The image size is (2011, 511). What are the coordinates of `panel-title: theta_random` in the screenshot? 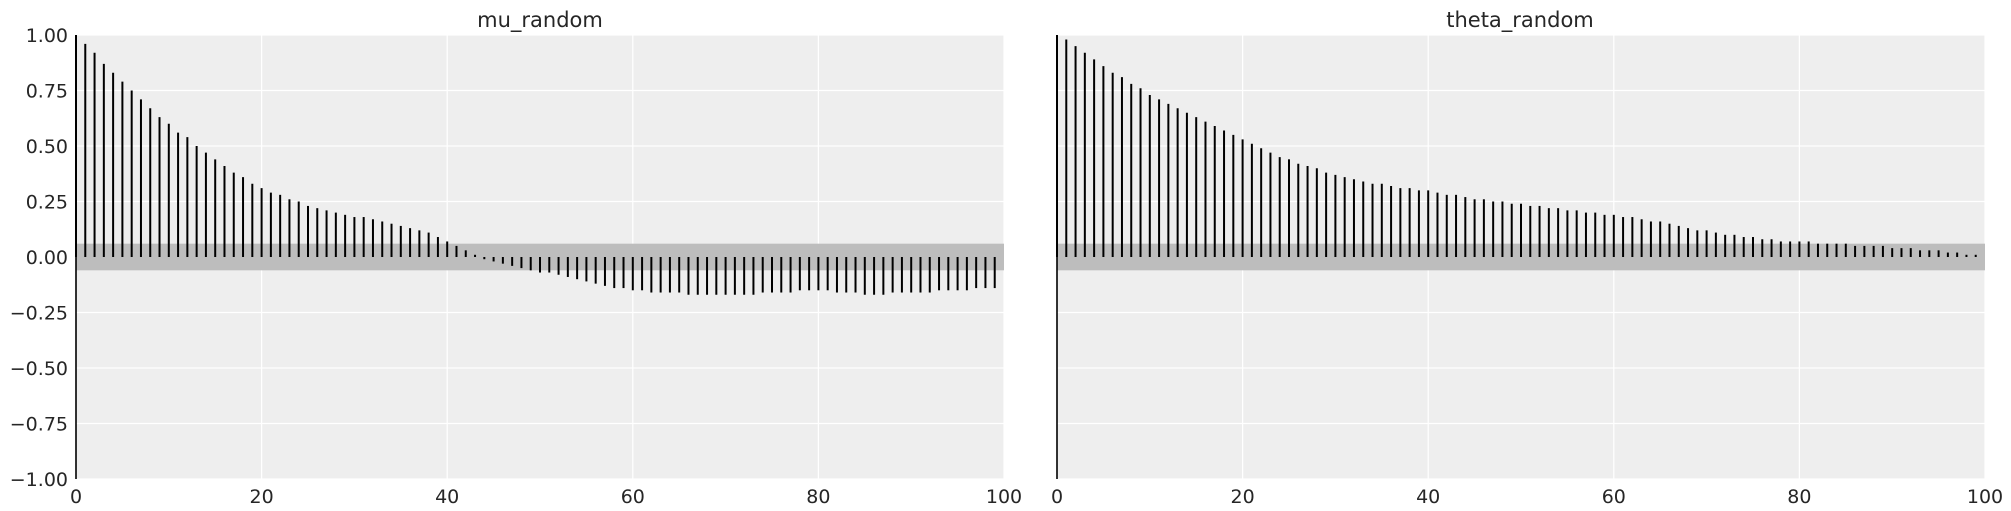 It's located at (1520, 20).